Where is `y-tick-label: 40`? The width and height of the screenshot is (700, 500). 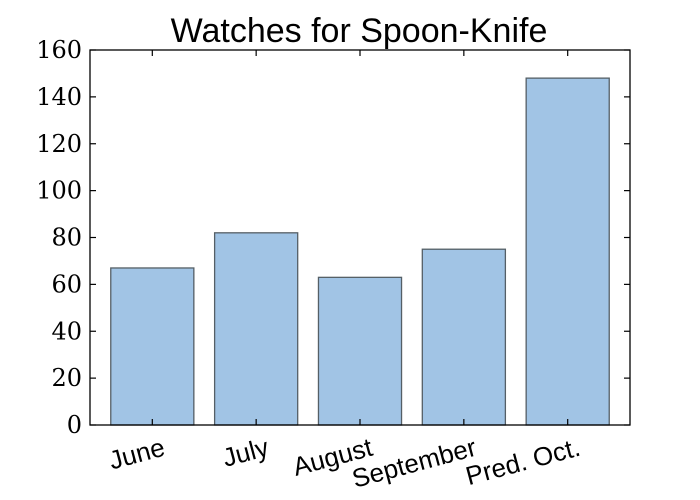
y-tick-label: 40 is located at coordinates (66, 331).